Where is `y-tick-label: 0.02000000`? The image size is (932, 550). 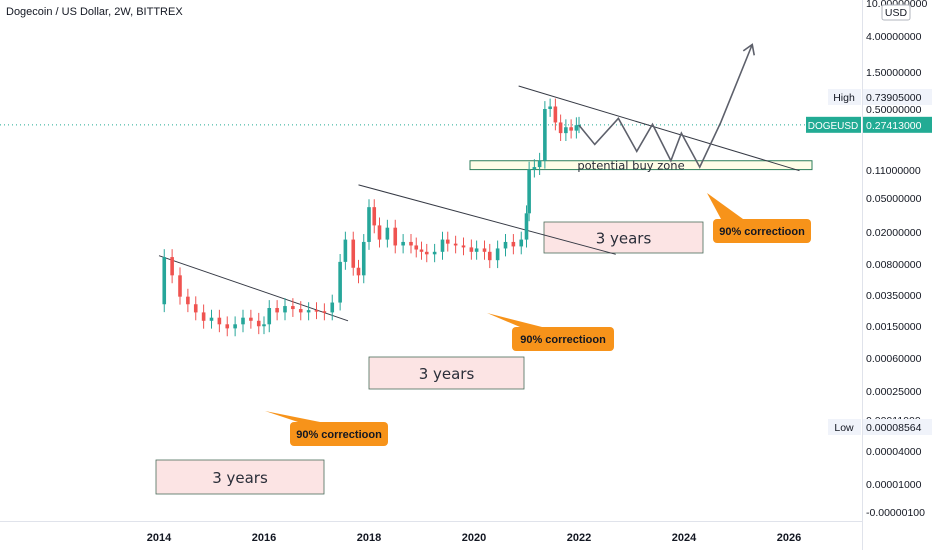 y-tick-label: 0.02000000 is located at coordinates (894, 233).